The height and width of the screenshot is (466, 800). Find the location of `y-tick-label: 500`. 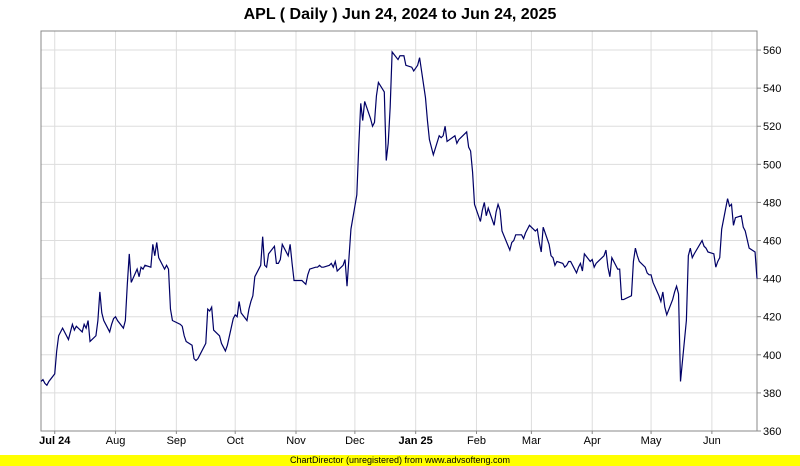

y-tick-label: 500 is located at coordinates (772, 165).